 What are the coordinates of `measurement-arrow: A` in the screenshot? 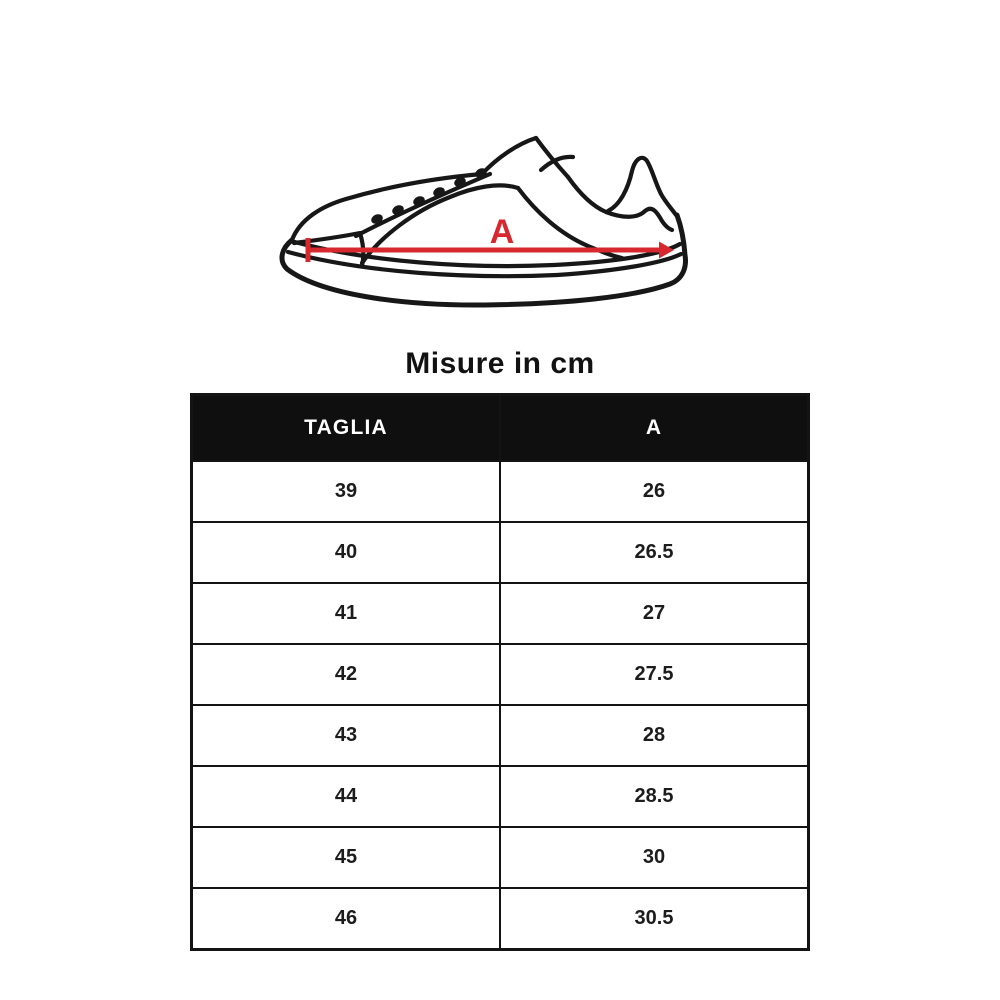 It's located at (489, 237).